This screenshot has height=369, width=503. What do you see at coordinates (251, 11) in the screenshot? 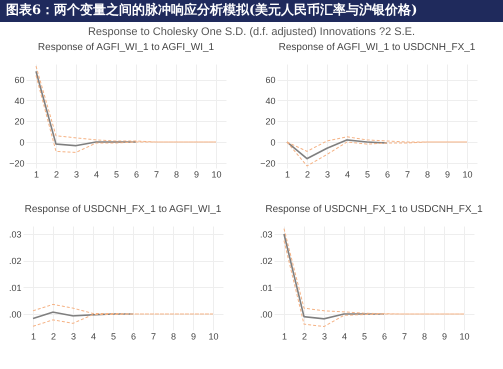
I see `text: 图表6：两个变量之间的脉冲响应分析模拟(美元人民币汇率与沪银价格)` at bounding box center [251, 11].